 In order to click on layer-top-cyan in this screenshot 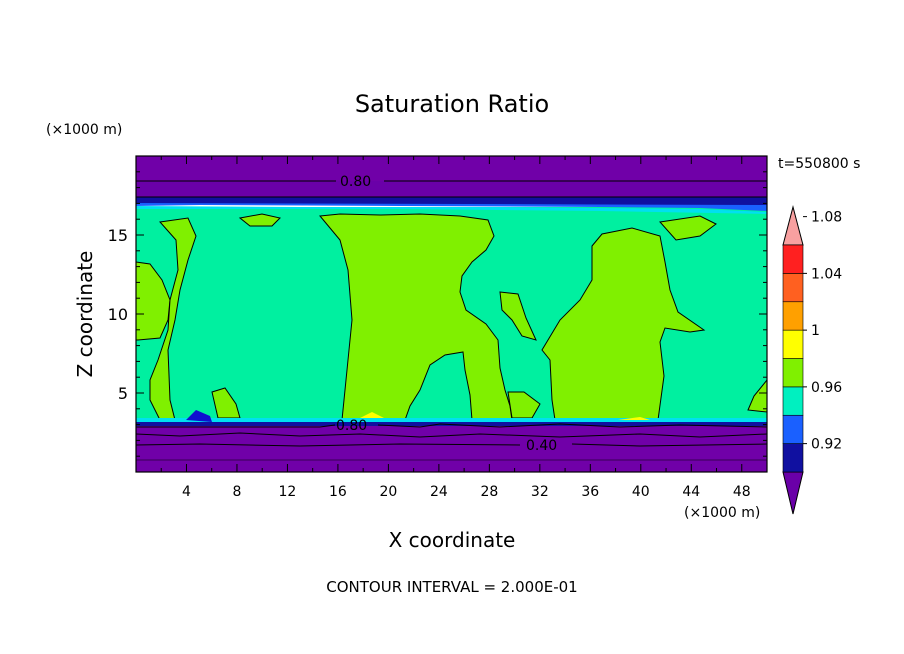, I will do `click(451, 210)`.